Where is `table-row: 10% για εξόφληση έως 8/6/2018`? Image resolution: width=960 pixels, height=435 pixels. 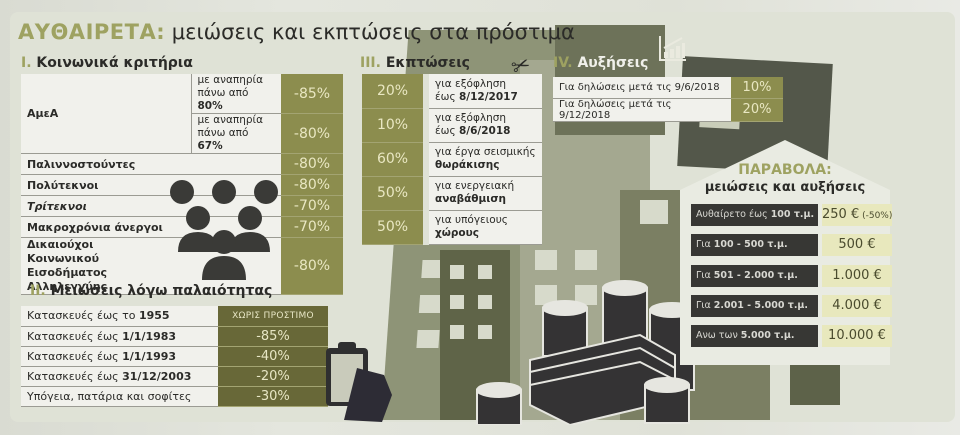
table-row: 10% για εξόφληση έως 8/6/2018 is located at coordinates (452, 125).